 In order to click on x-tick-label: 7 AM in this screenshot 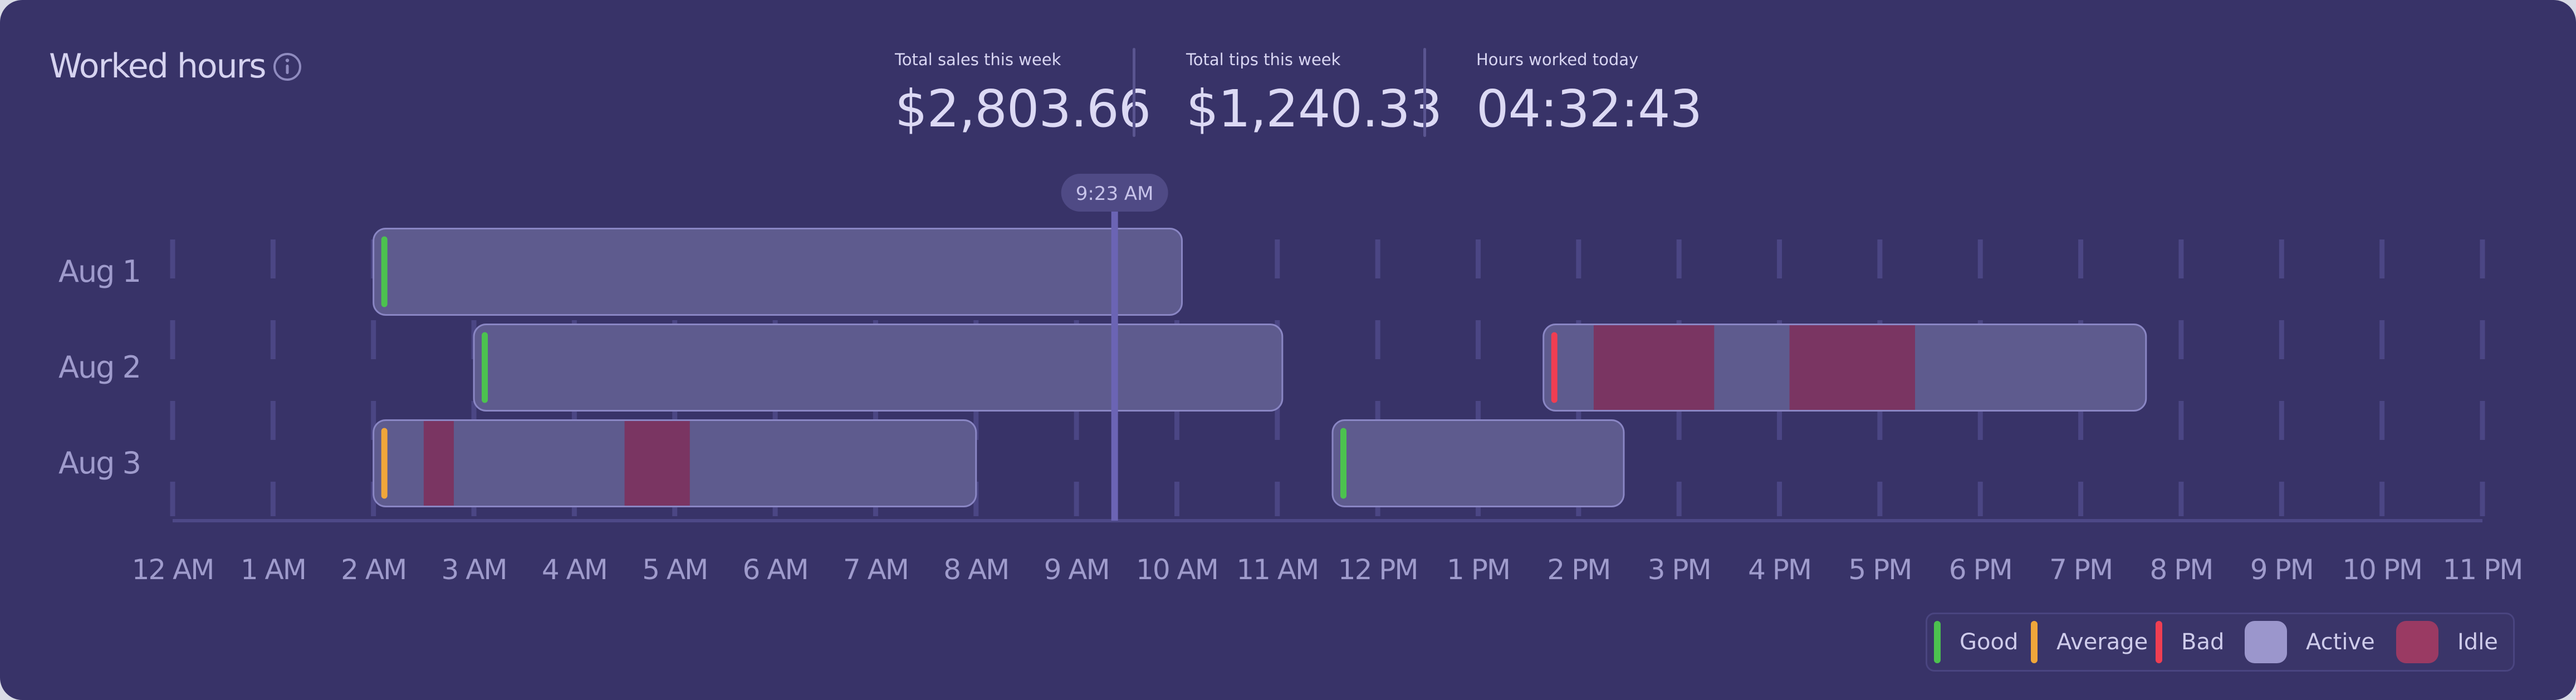, I will do `click(875, 570)`.